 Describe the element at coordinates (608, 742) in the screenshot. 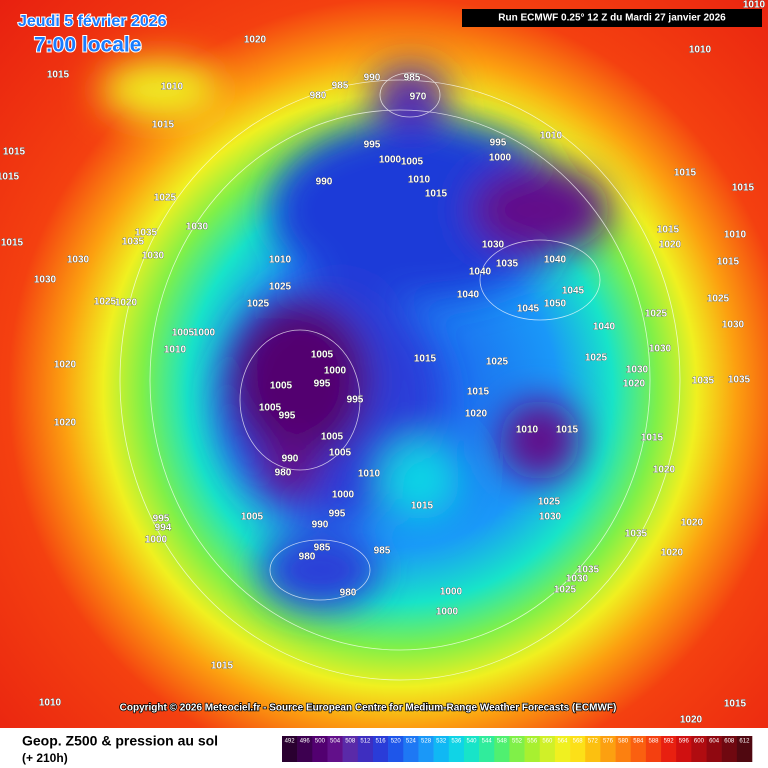

I see `scale-label: 576` at that location.